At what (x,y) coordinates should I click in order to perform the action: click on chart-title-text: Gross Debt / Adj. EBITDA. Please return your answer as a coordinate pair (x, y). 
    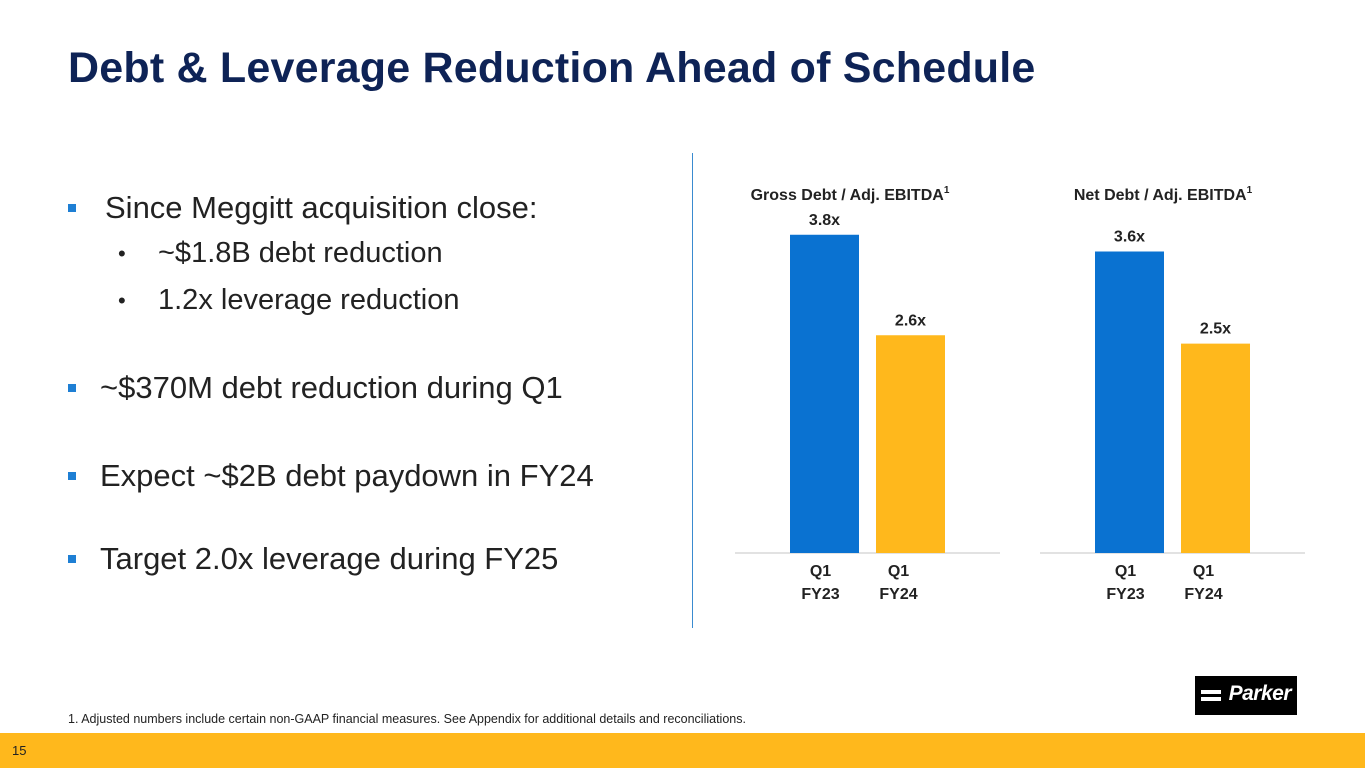
    Looking at the image, I should click on (848, 195).